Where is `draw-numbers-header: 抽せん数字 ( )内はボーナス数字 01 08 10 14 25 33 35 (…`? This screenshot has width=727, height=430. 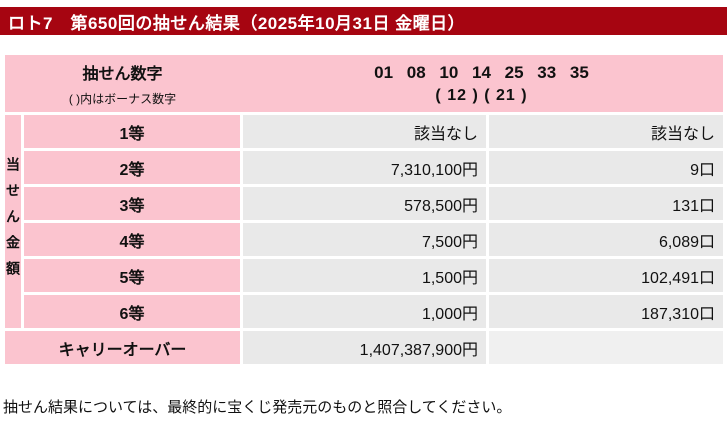
draw-numbers-header: 抽せん数字 ( )内はボーナス数字 01 08 10 14 25 33 35 (… is located at coordinates (364, 83).